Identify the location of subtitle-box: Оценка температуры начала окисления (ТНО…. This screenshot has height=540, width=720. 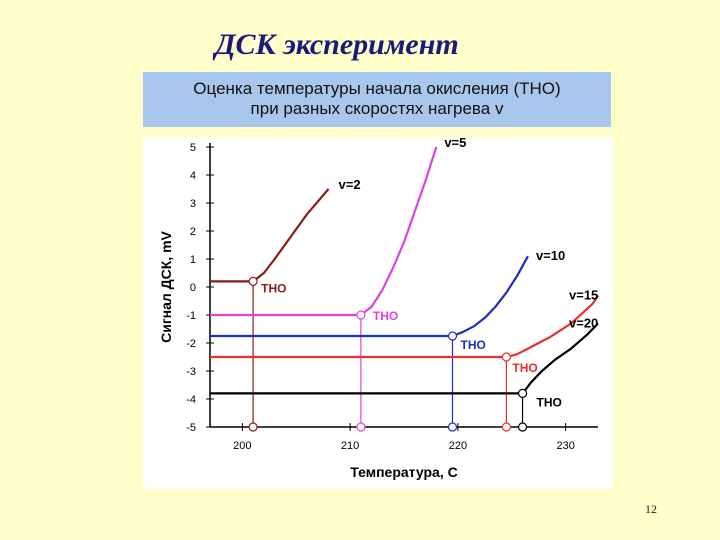
(377, 99).